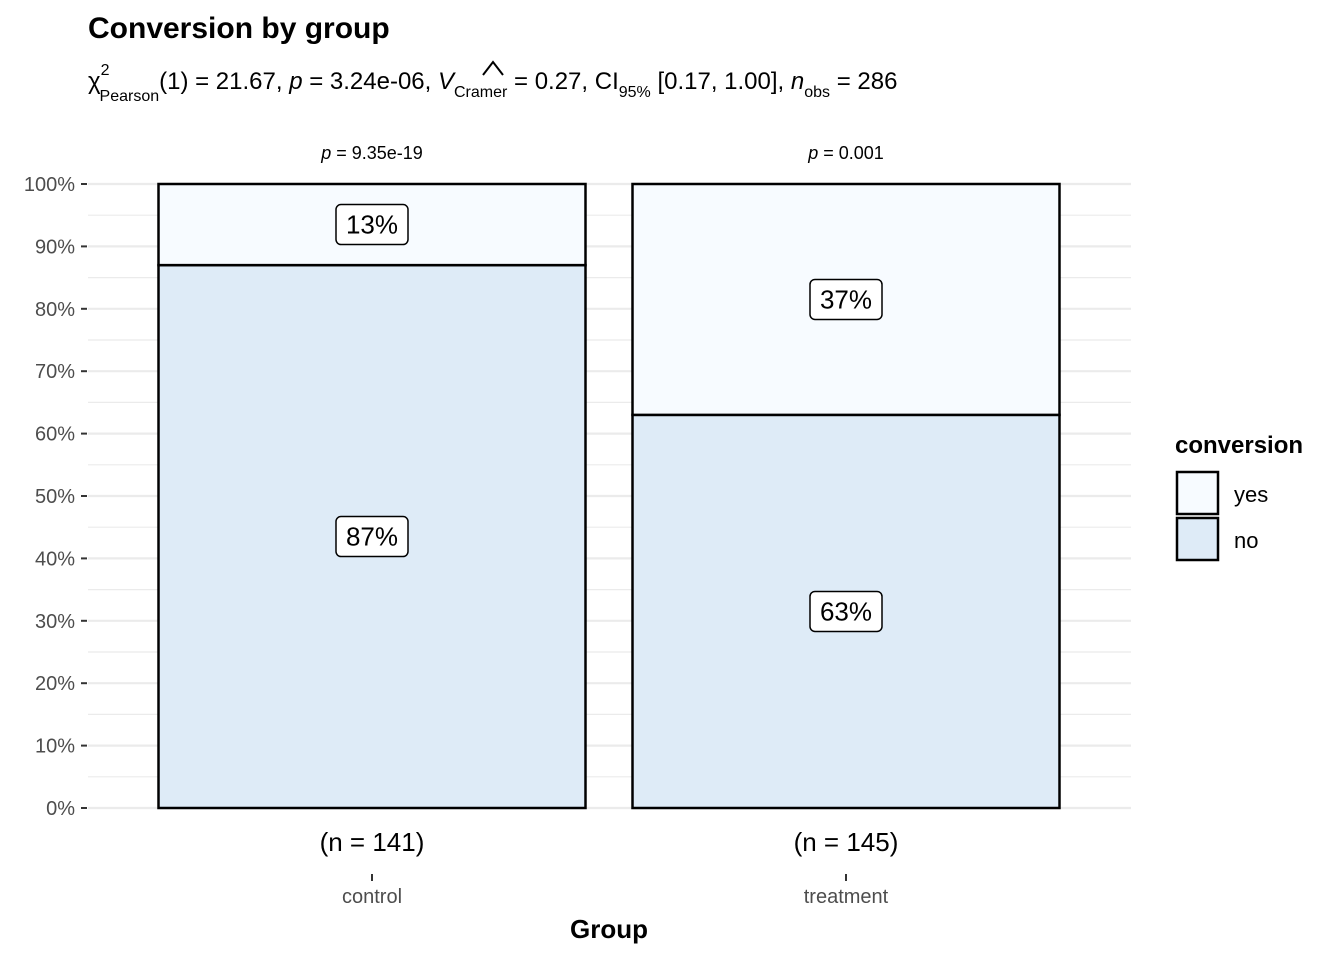  What do you see at coordinates (1239, 445) in the screenshot?
I see `legend-title: conversion` at bounding box center [1239, 445].